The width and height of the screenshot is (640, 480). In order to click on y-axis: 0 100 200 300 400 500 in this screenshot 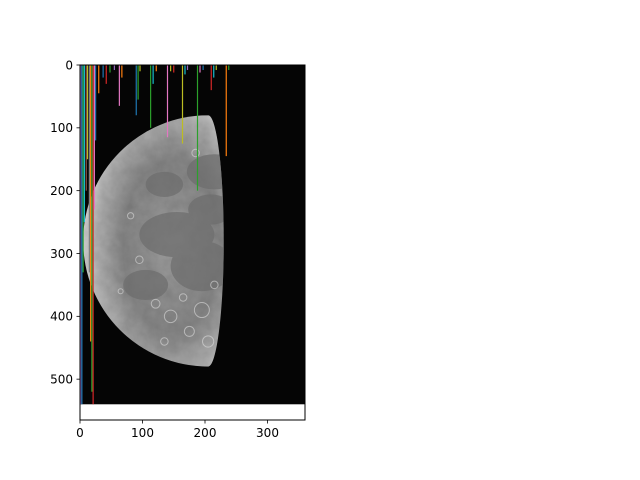, I will do `click(65, 222)`.